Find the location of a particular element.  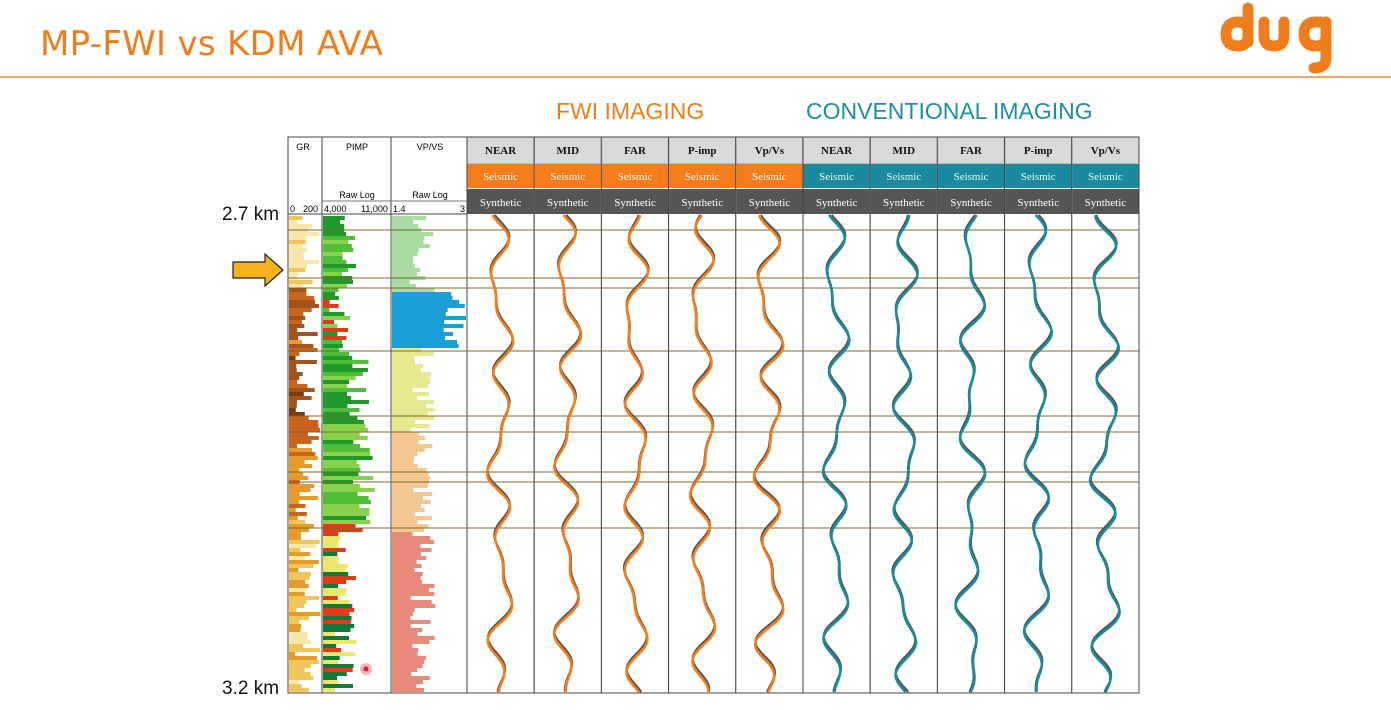

arrow-icon is located at coordinates (258, 270).